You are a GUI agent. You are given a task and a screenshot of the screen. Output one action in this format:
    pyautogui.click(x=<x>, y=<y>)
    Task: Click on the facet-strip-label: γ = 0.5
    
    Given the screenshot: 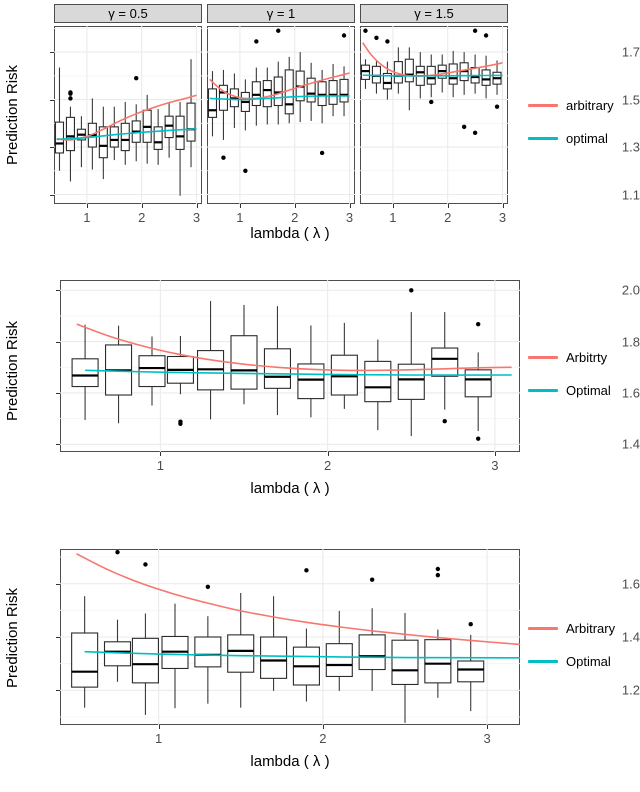 What is the action you would take?
    pyautogui.click(x=128, y=13)
    